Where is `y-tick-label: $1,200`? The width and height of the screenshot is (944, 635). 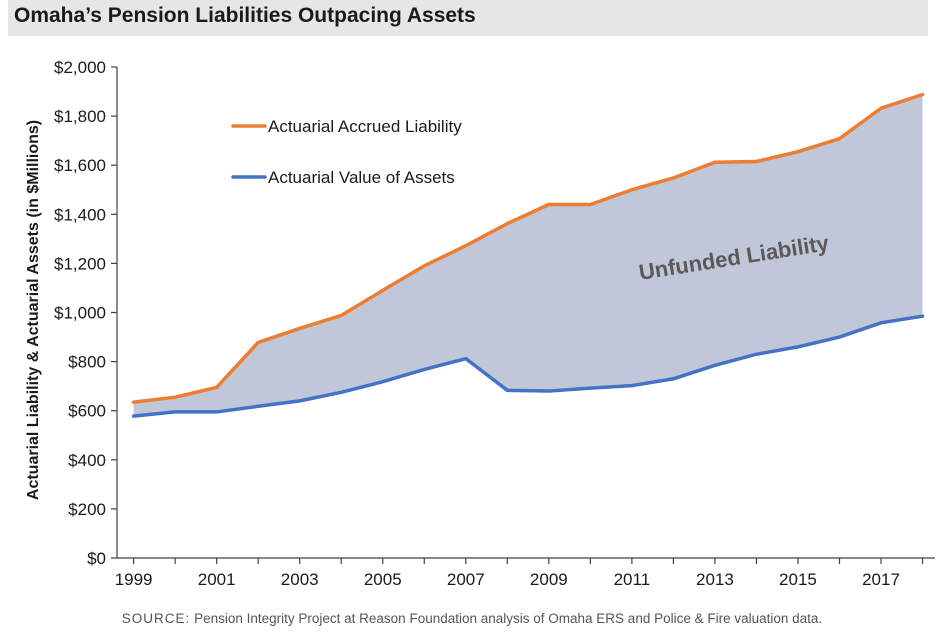
y-tick-label: $1,200 is located at coordinates (80, 263).